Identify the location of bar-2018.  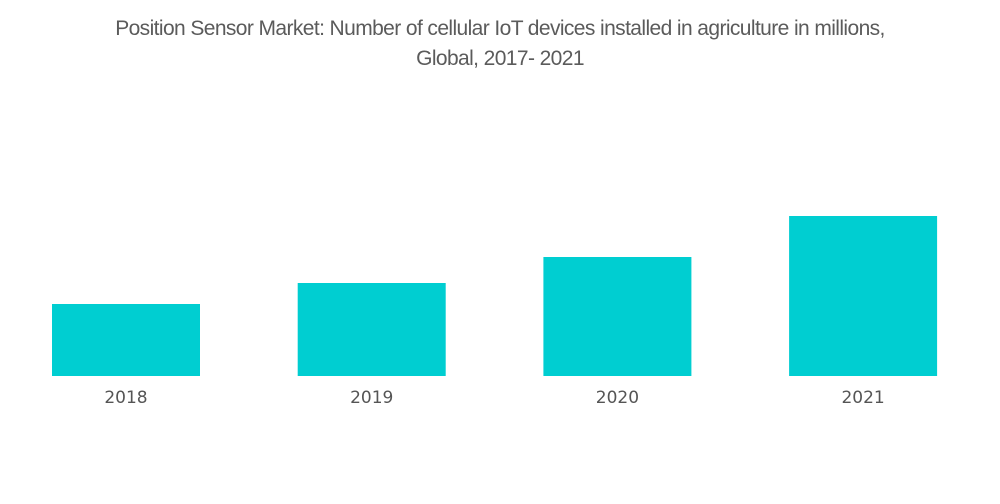
(126, 340).